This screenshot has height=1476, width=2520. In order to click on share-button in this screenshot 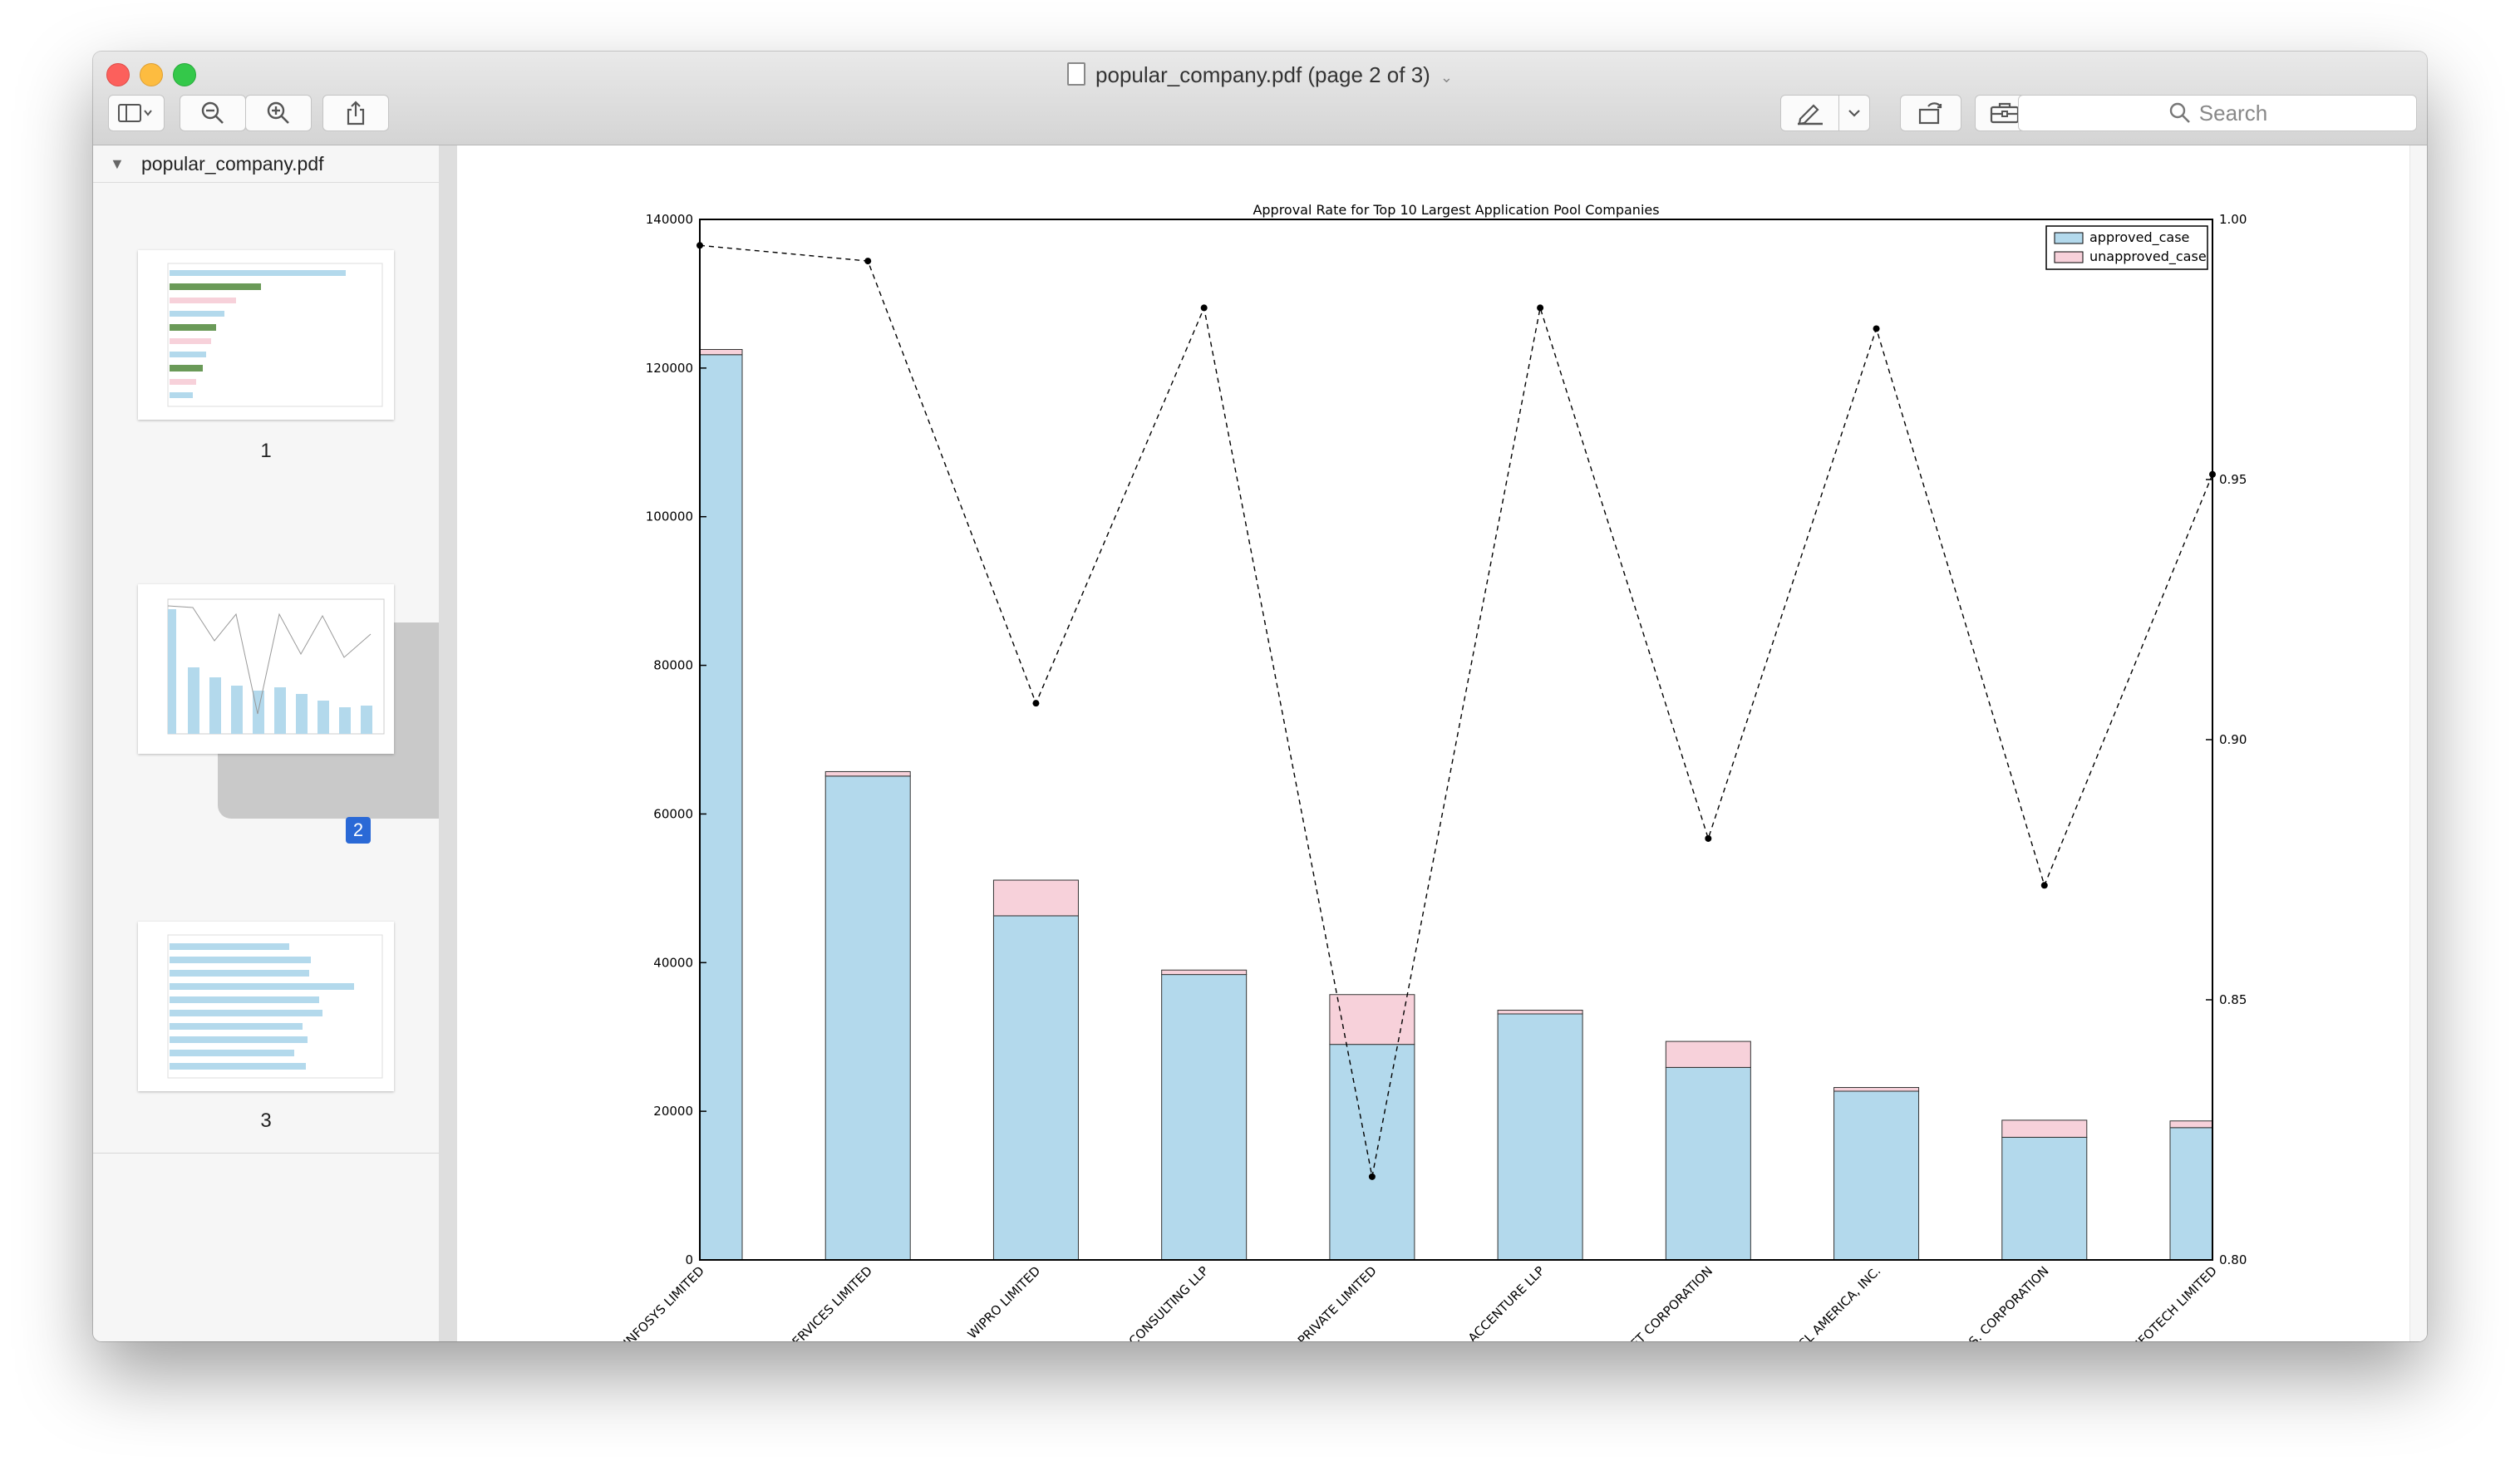, I will do `click(355, 113)`.